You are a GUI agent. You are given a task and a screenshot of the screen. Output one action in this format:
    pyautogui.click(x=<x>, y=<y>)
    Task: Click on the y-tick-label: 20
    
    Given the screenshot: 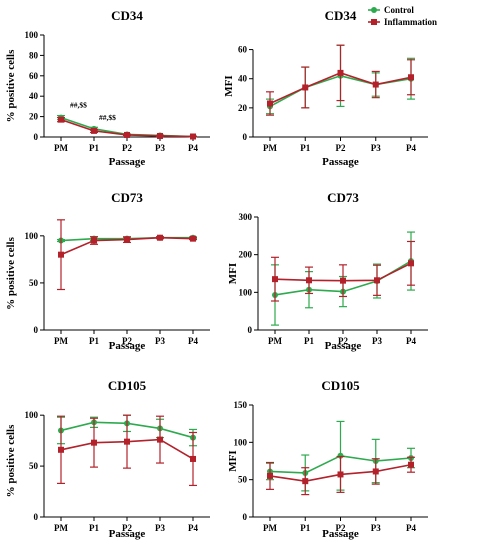 What is the action you would take?
    pyautogui.click(x=34, y=117)
    